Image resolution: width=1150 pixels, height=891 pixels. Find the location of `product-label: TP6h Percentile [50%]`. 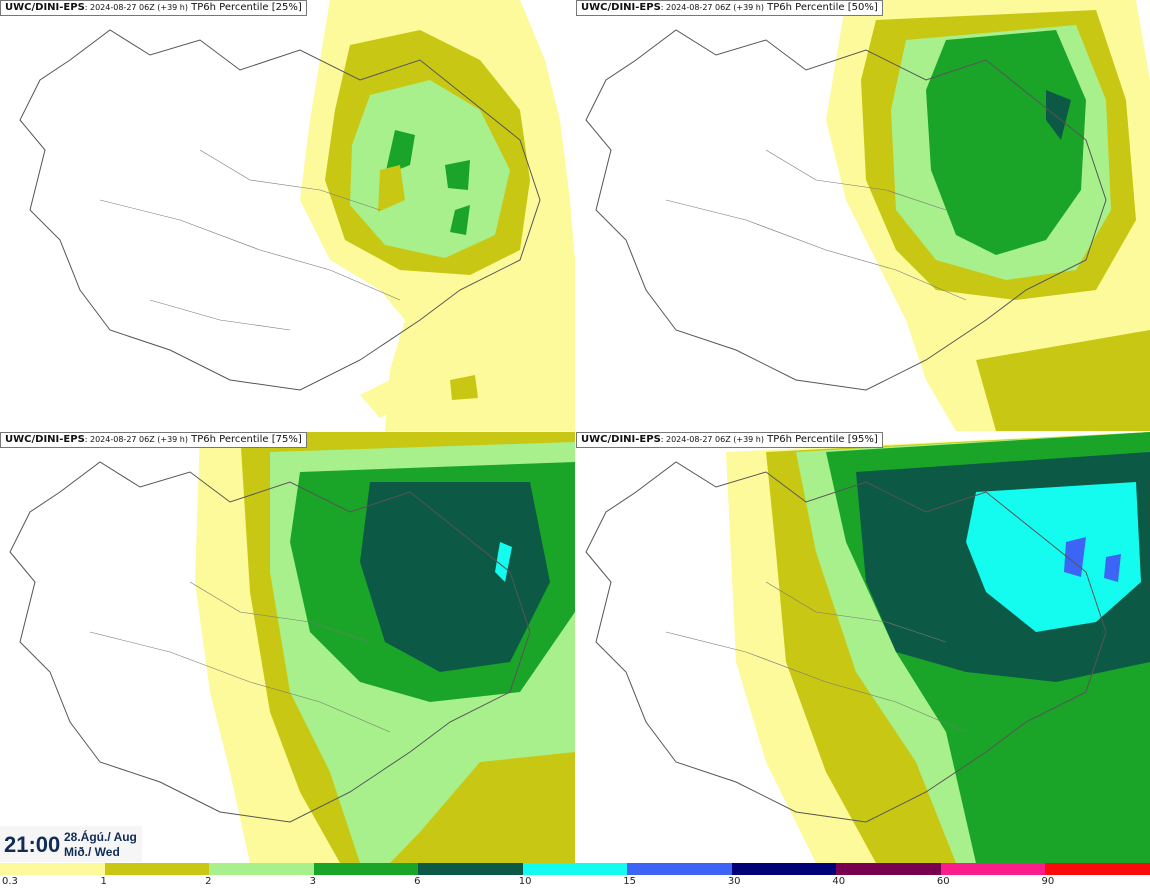

product-label: TP6h Percentile [50%] is located at coordinates (820, 7).